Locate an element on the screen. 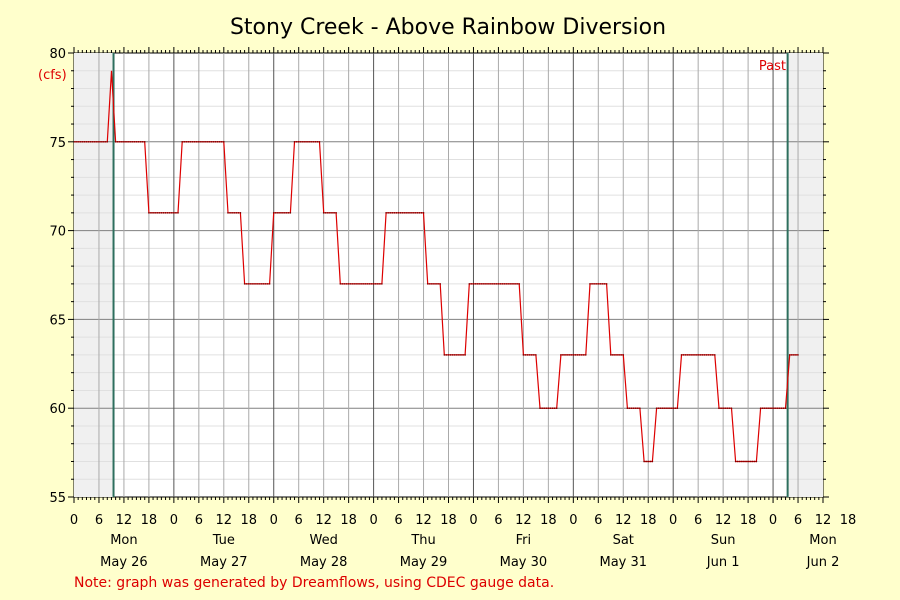  x-date-label: May 29 is located at coordinates (424, 562).